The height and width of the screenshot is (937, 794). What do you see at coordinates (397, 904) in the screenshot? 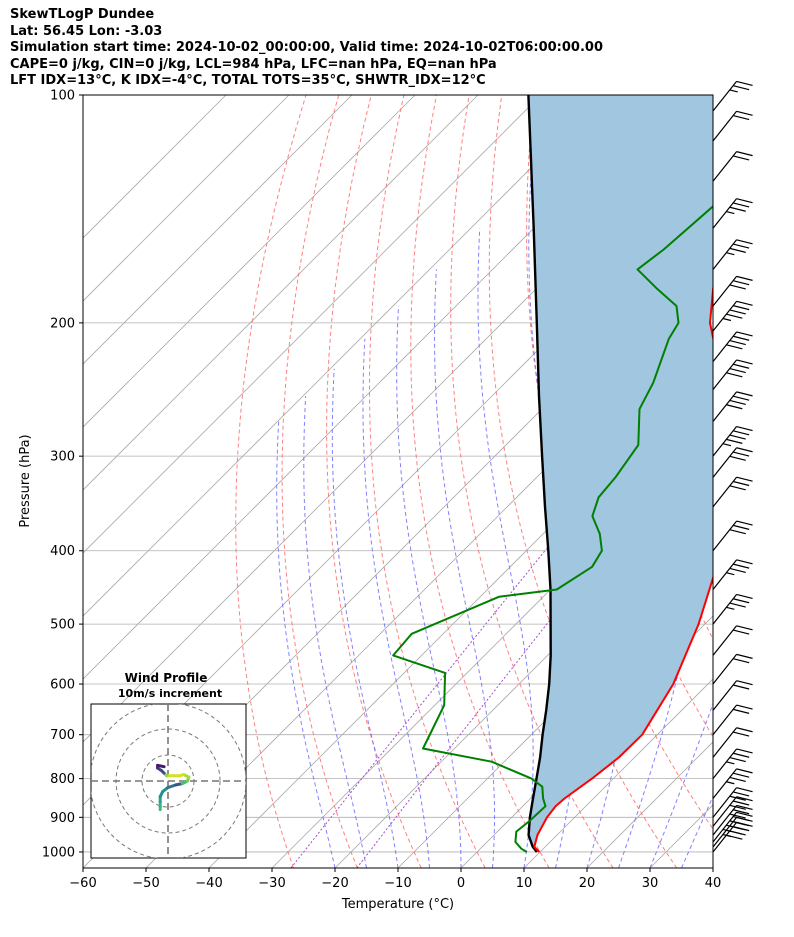
I see `x-axis-label: Temperature (°C)` at bounding box center [397, 904].